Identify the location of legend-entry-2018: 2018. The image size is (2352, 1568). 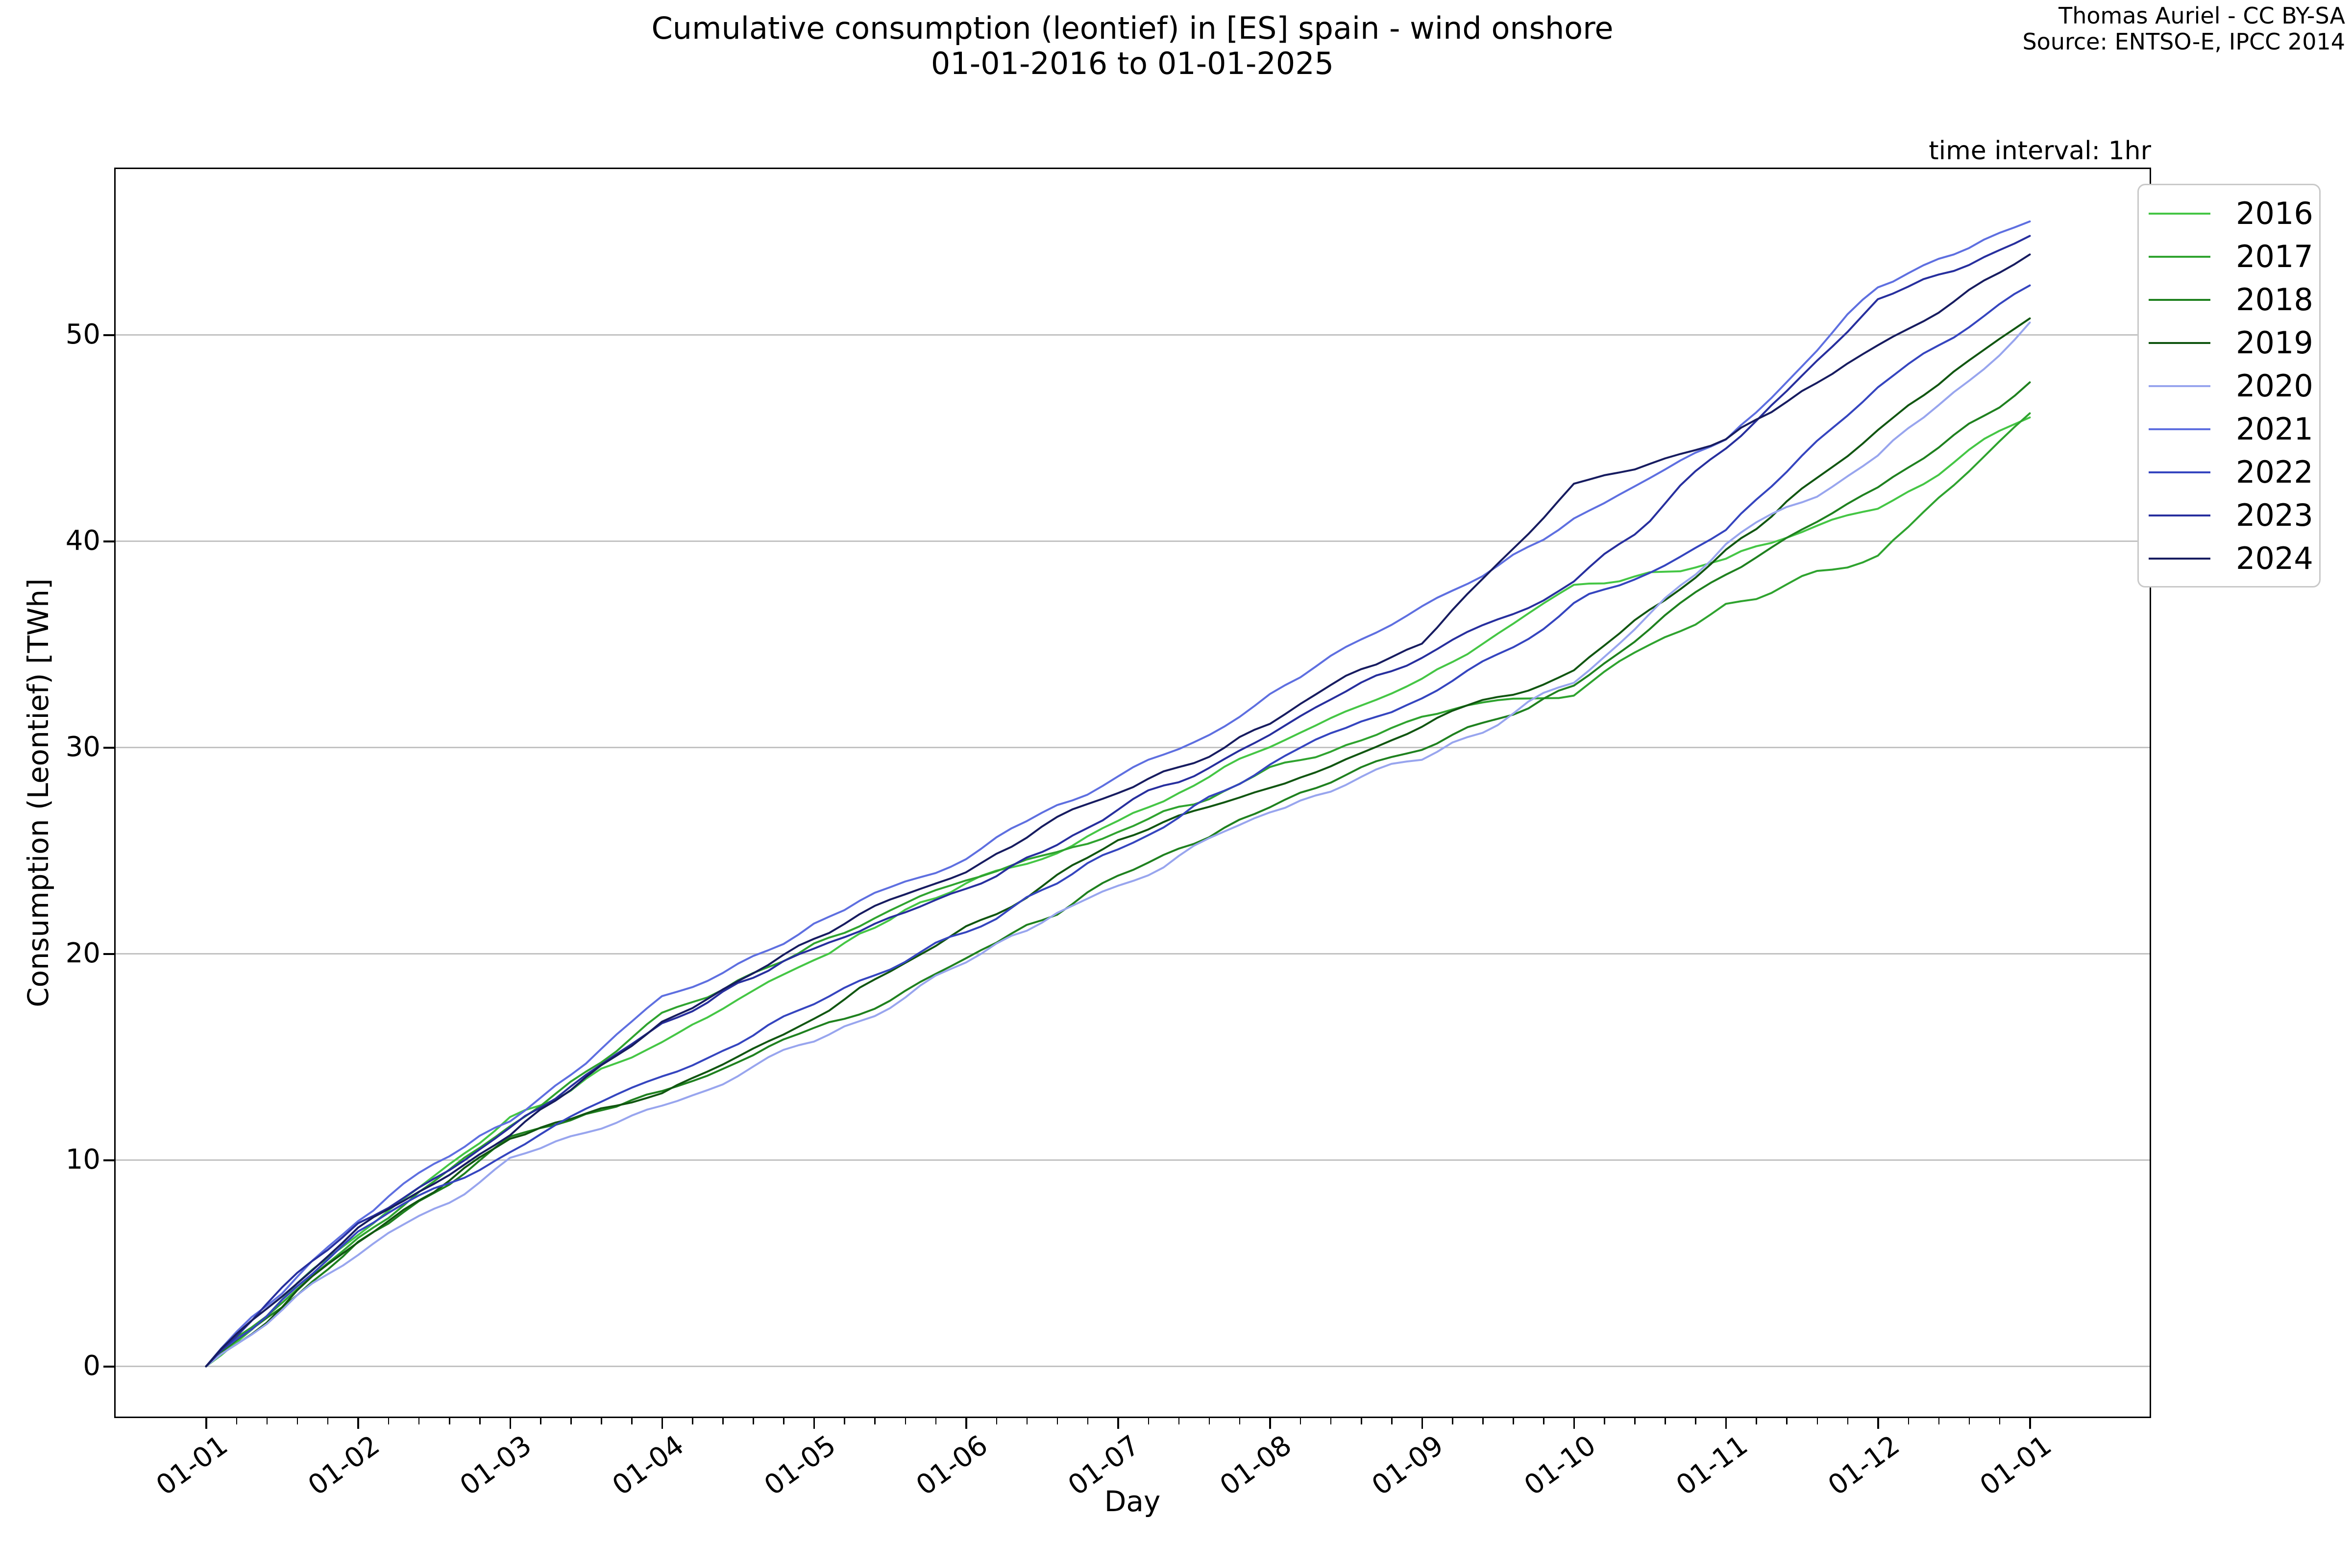
(2234, 299).